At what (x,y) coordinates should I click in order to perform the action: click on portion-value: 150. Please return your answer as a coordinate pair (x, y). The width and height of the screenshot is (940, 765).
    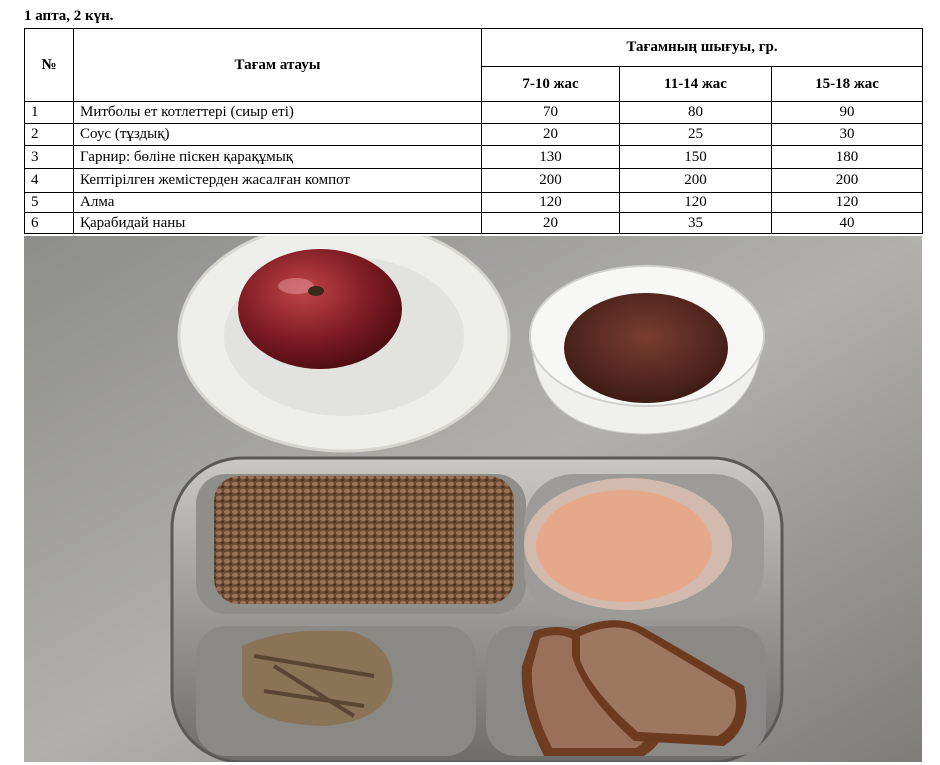
    Looking at the image, I should click on (695, 157).